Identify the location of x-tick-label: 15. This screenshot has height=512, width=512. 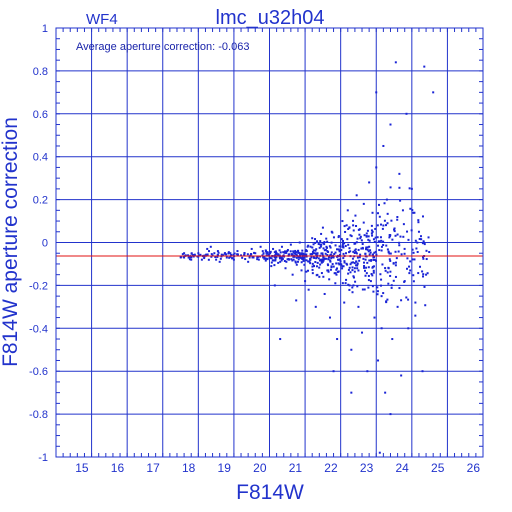
(82, 468).